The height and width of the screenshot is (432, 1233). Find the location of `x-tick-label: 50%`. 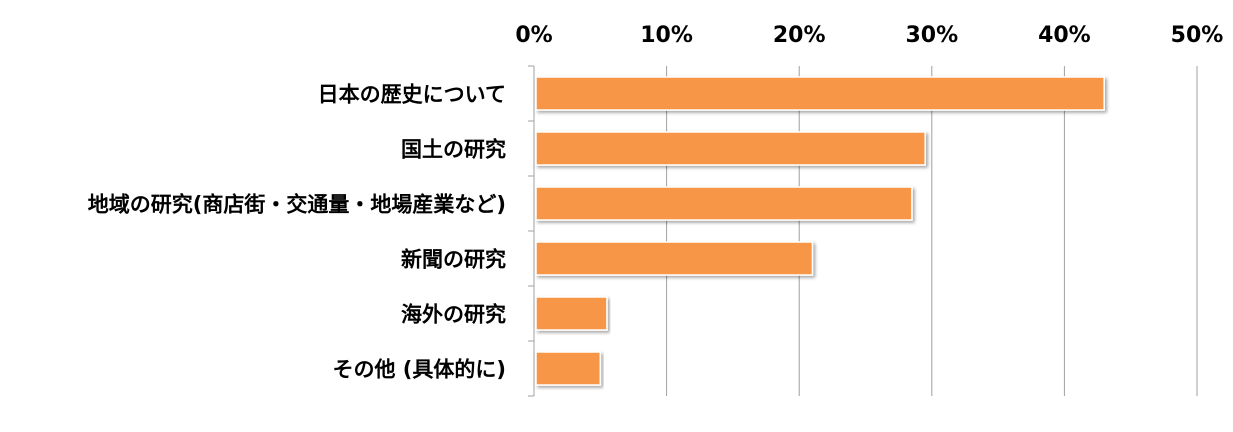

x-tick-label: 50% is located at coordinates (1197, 35).